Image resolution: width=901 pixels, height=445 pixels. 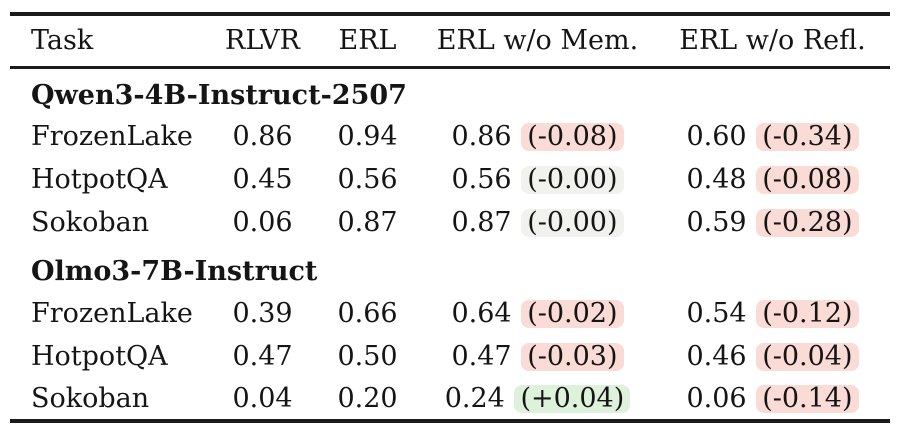 What do you see at coordinates (219, 95) in the screenshot?
I see `section-title: Qwen3-4B-Instruct-2507` at bounding box center [219, 95].